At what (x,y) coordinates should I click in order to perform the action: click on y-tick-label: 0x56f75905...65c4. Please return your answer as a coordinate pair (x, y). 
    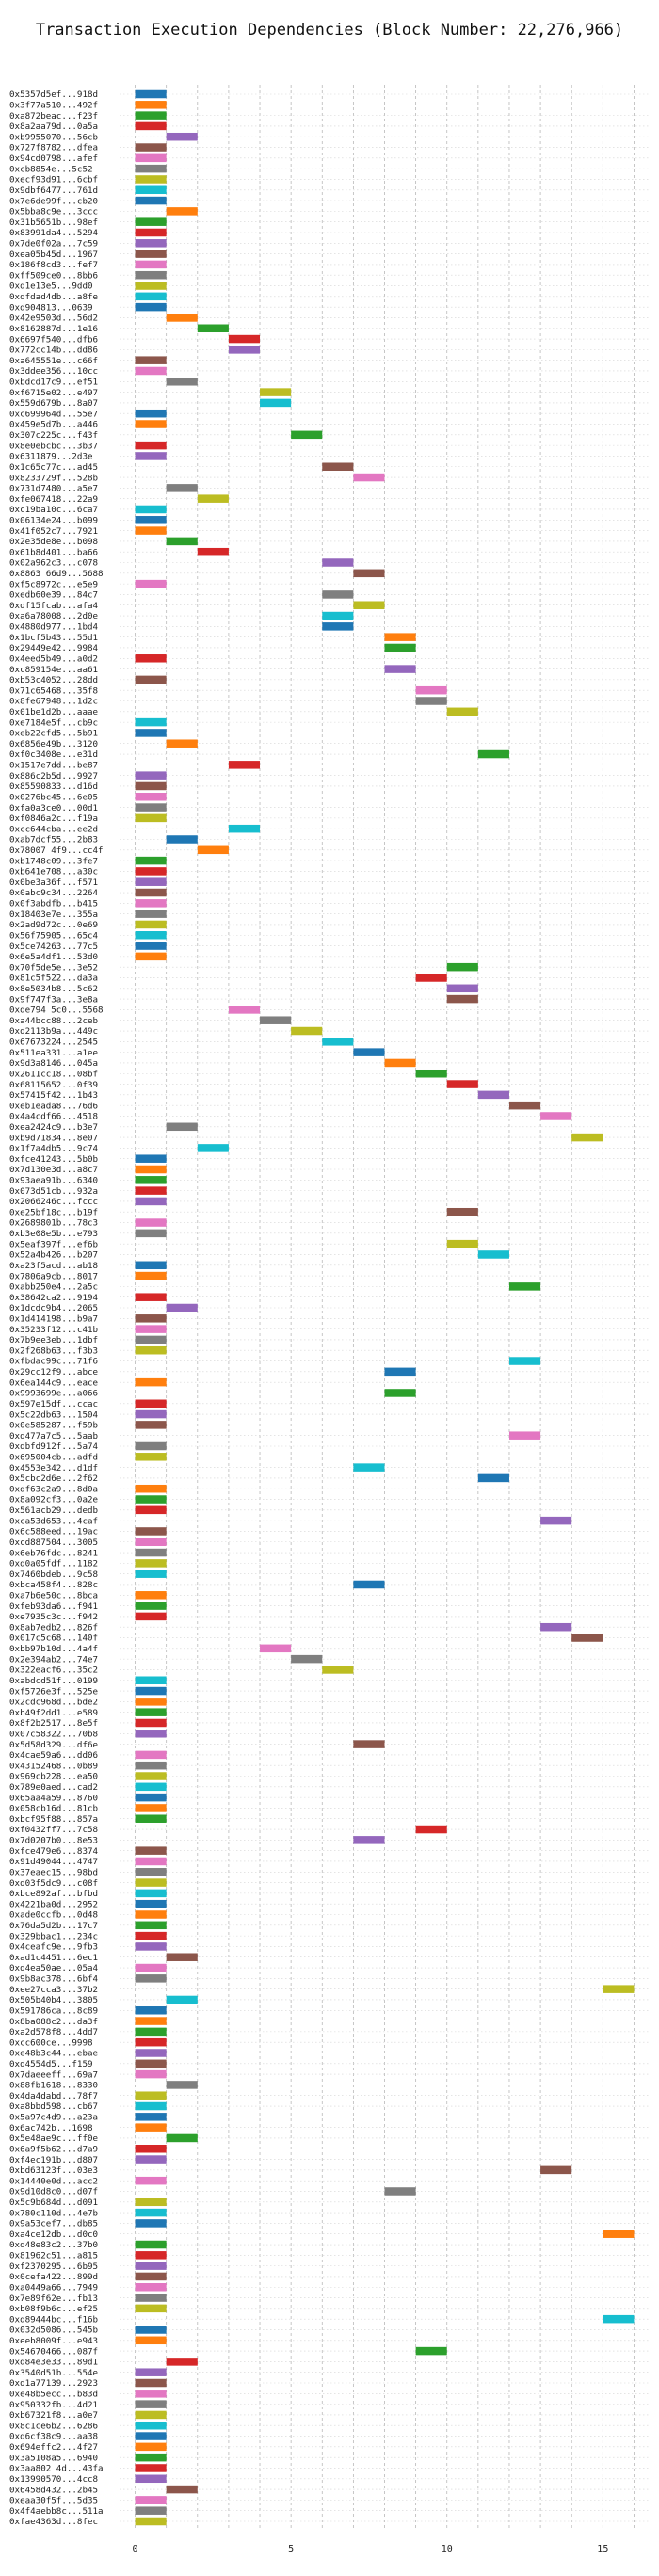
    Looking at the image, I should click on (54, 935).